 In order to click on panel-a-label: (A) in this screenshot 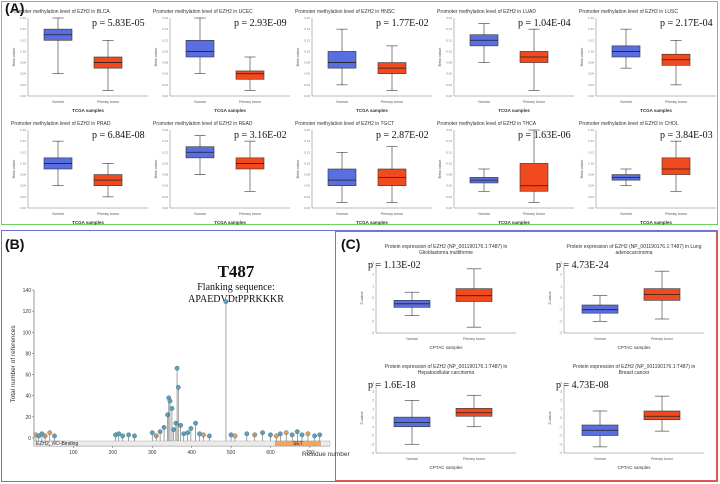, I will do `click(15, 8)`.